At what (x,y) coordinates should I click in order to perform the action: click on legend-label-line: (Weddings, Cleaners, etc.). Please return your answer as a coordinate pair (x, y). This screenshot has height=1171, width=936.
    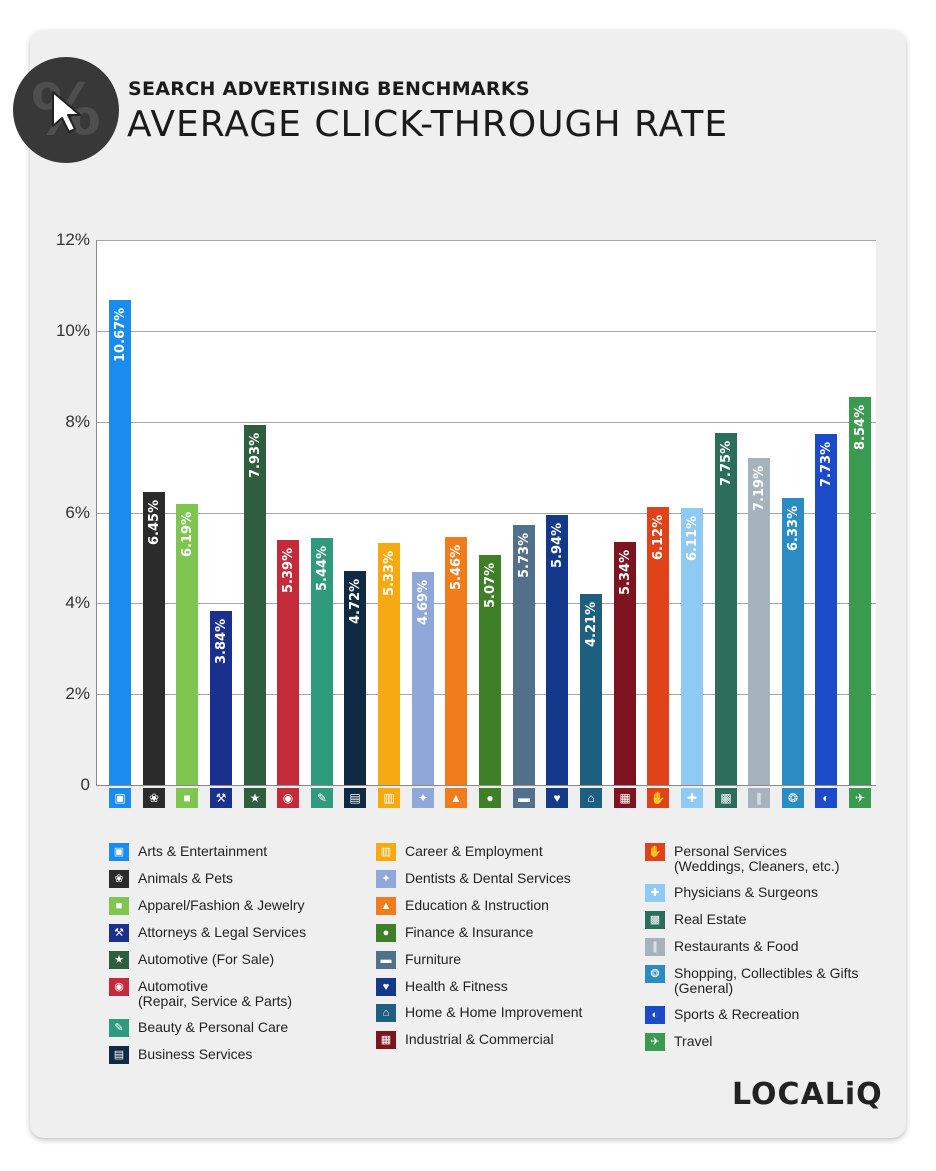
    Looking at the image, I should click on (757, 866).